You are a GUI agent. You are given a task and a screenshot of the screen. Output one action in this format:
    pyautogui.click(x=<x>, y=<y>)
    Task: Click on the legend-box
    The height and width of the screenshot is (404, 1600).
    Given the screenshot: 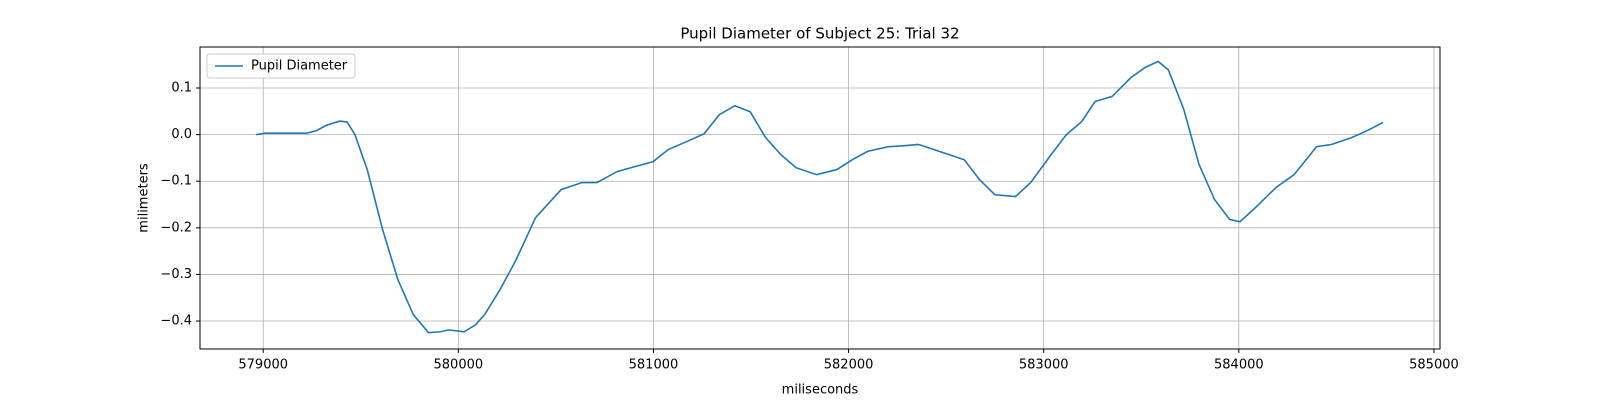 What is the action you would take?
    pyautogui.click(x=281, y=66)
    